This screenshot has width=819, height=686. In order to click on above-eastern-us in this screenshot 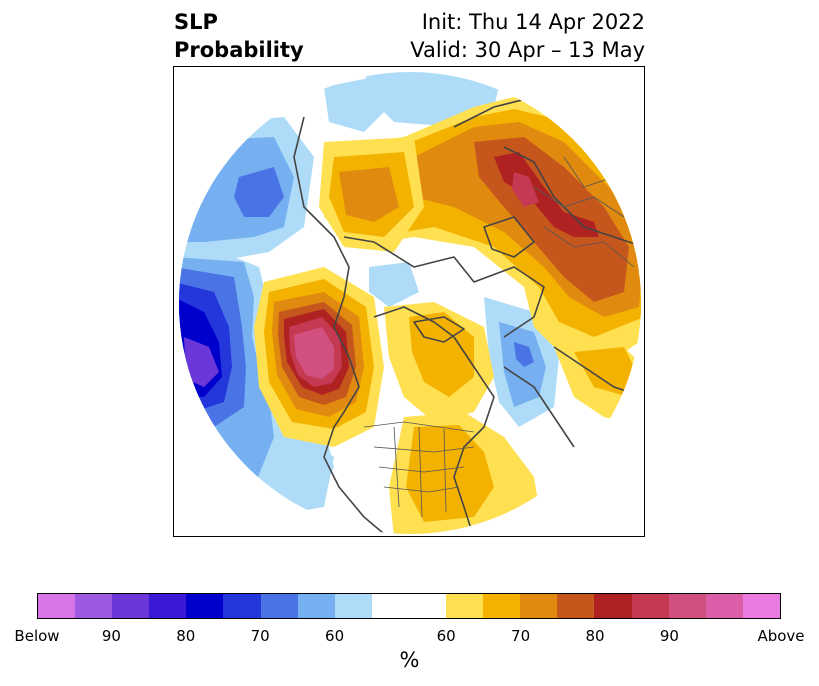, I will do `click(466, 473)`.